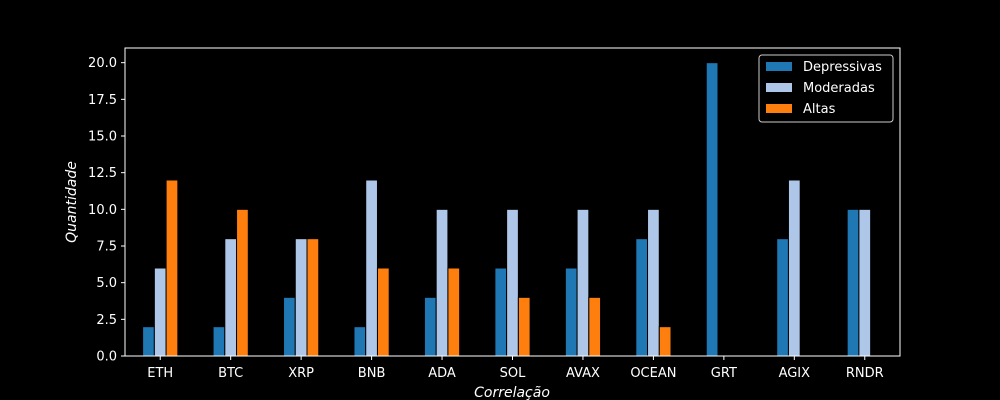  I want to click on bar-sol-depressivas, so click(501, 312).